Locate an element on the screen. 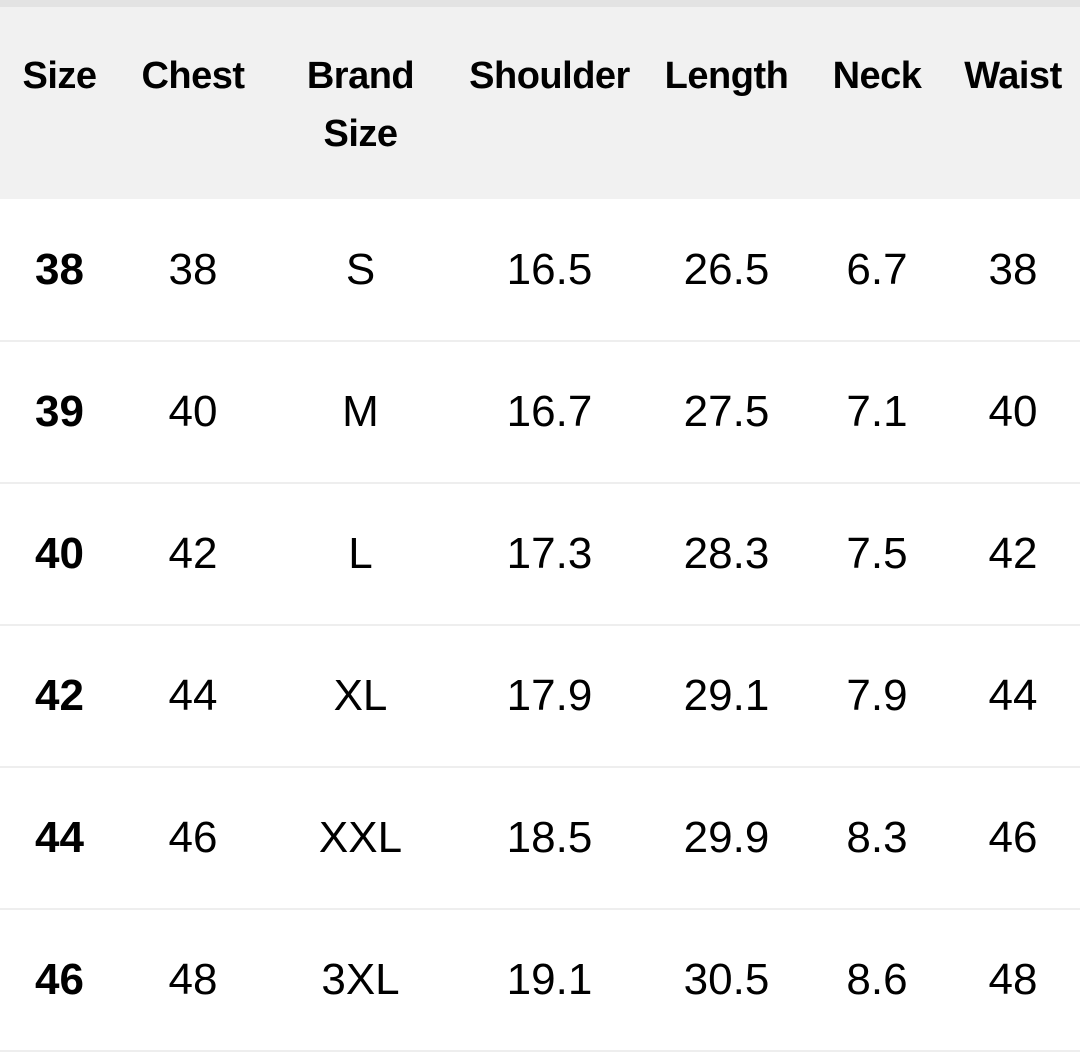 This screenshot has height=1052, width=1080. table-row: 39 40 M 16.7 27.5 7.1 40 is located at coordinates (540, 412).